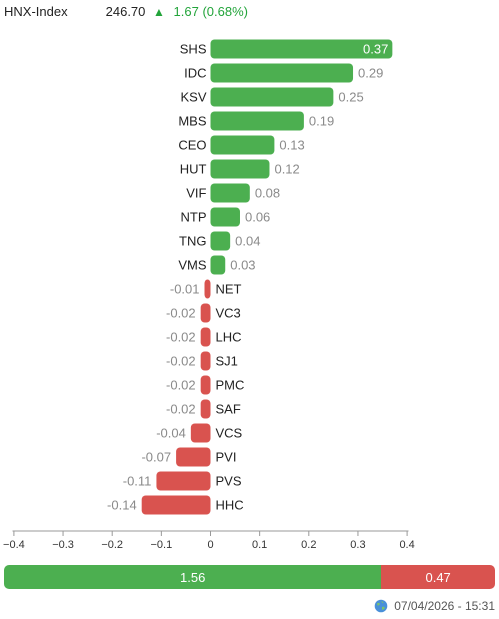 This screenshot has height=619, width=499. Describe the element at coordinates (227, 361) in the screenshot. I see `category-label: SJ1` at that location.